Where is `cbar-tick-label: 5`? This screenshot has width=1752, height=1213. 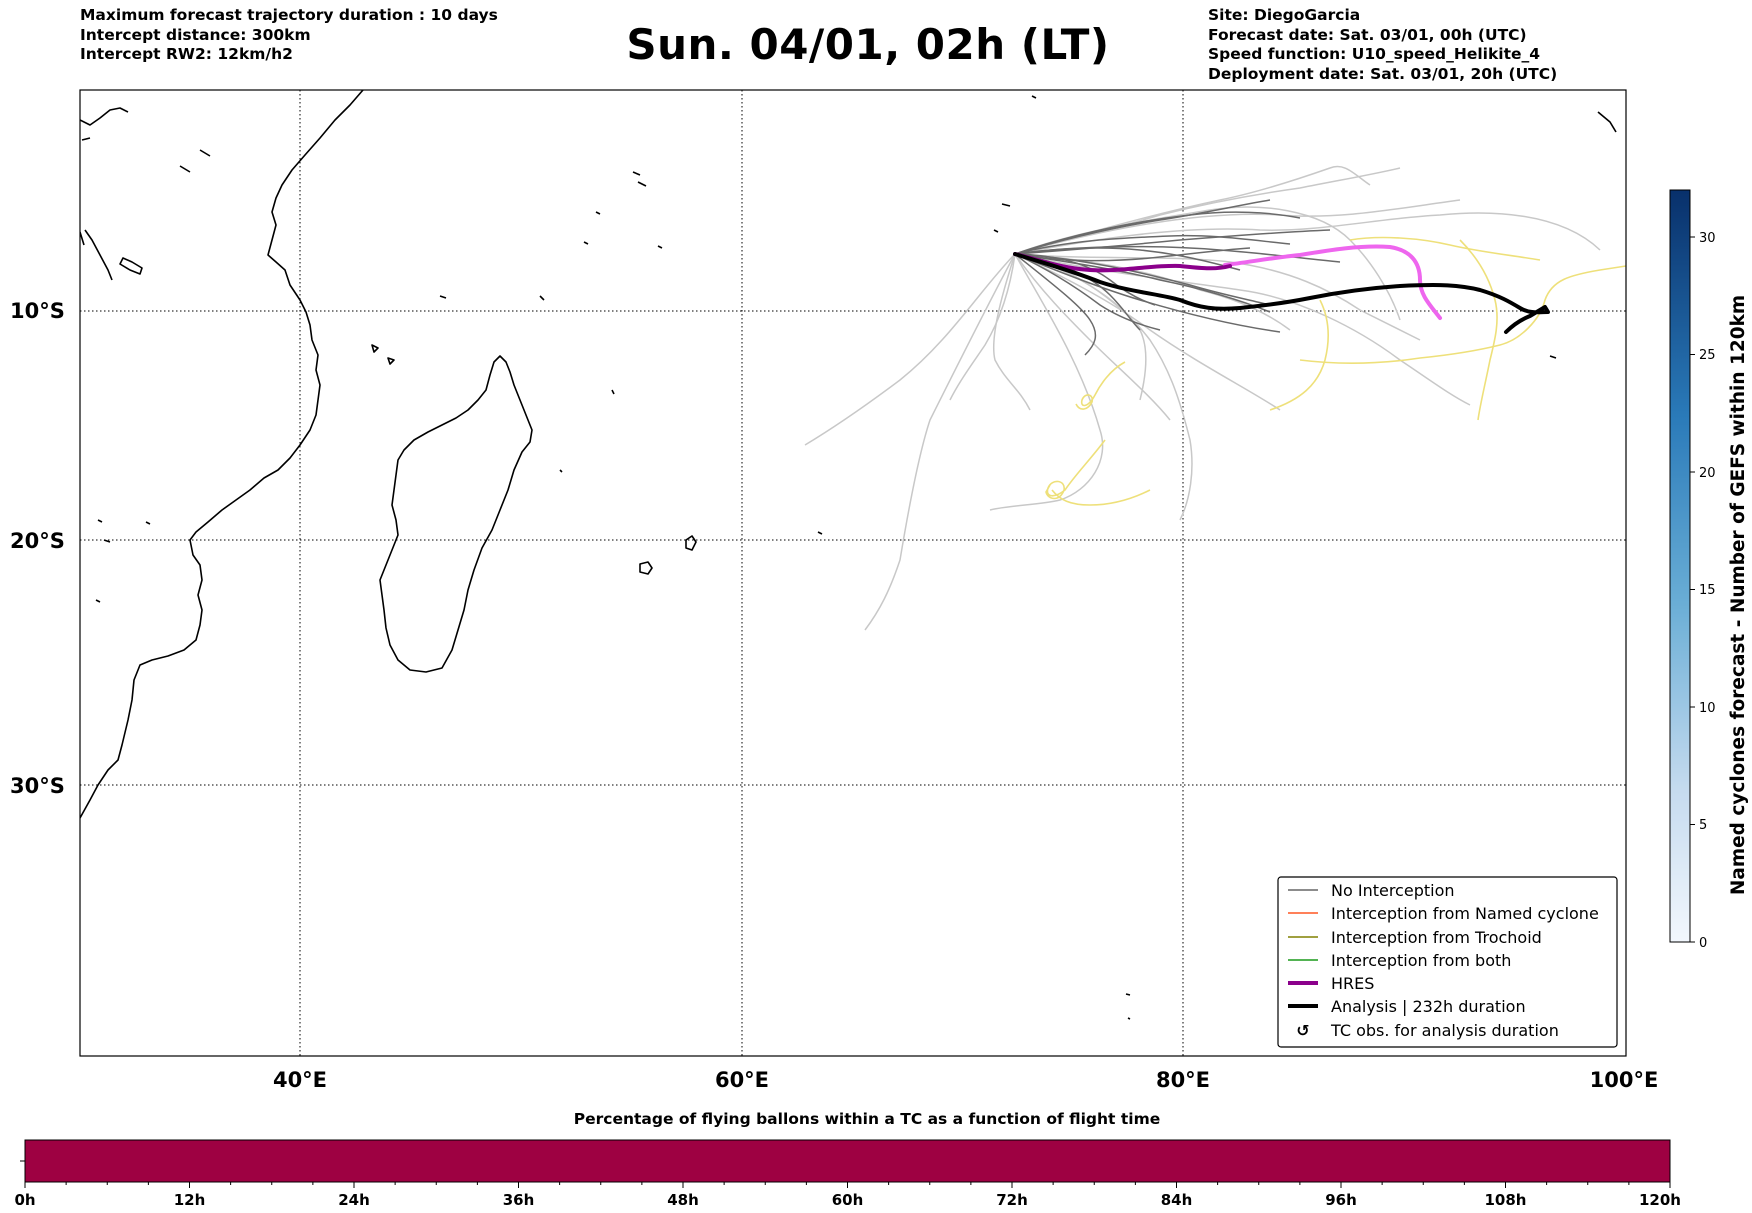
cbar-tick-label: 5 is located at coordinates (1703, 825).